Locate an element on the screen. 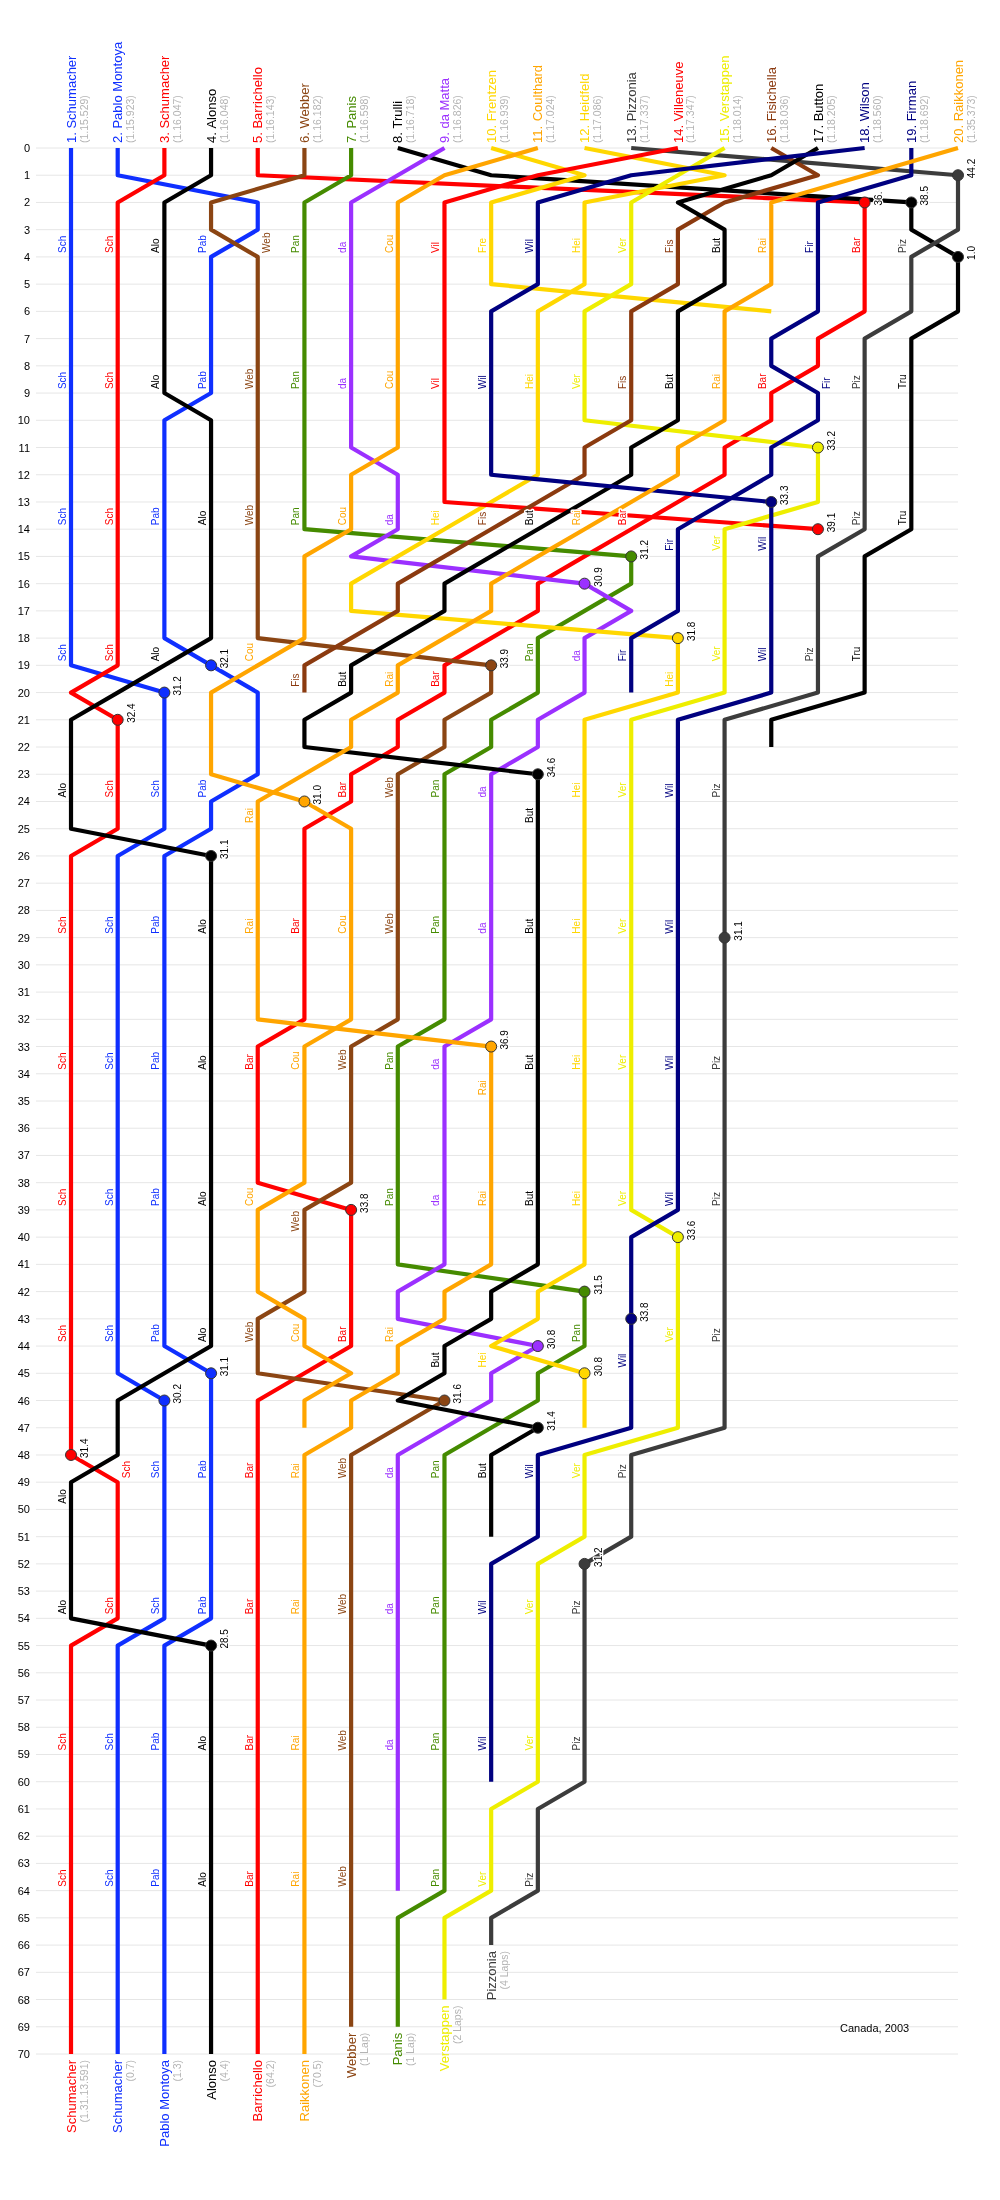 The image size is (1000, 2200). annotation: (1.16.047) is located at coordinates (176, 119).